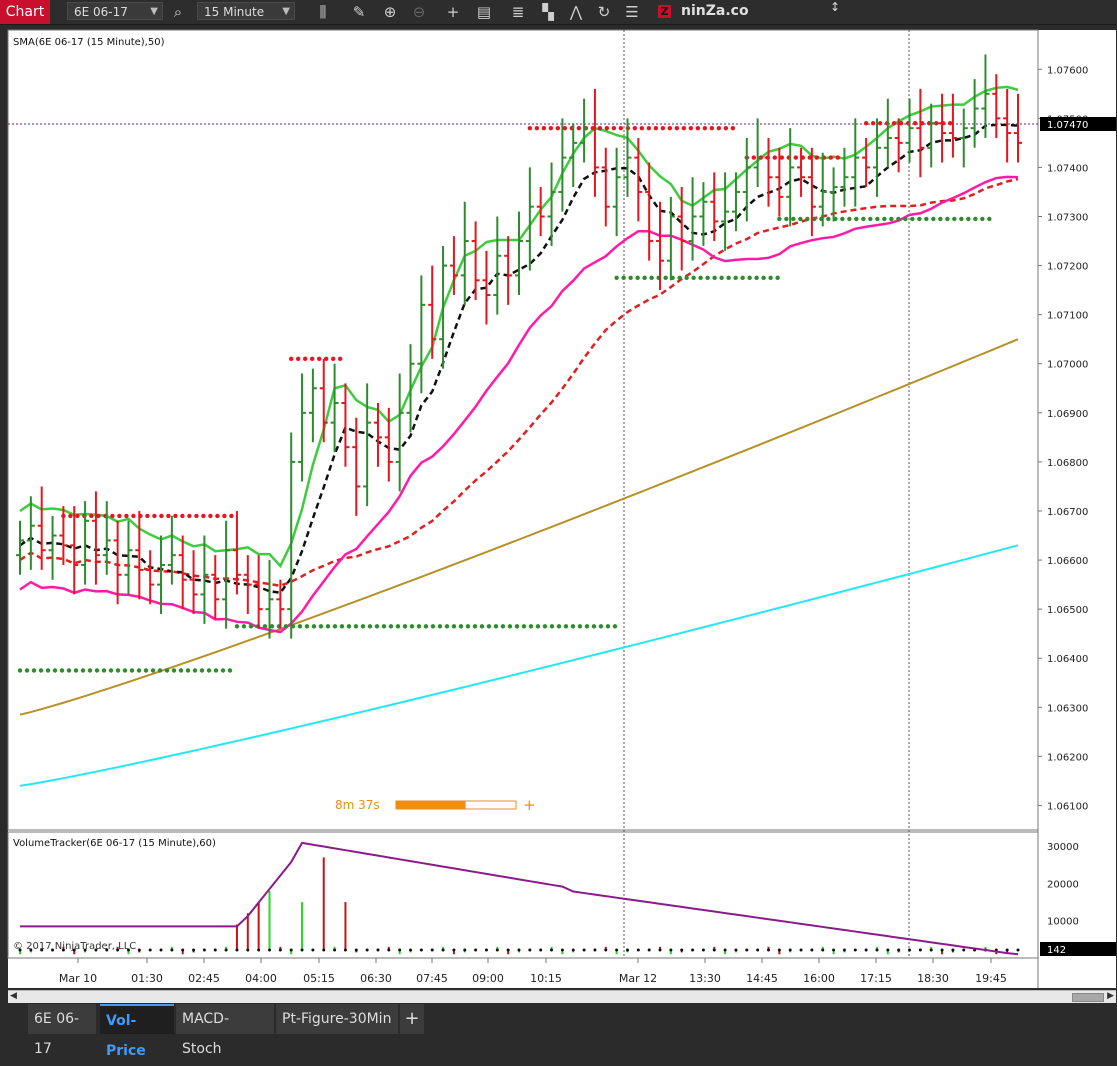 The width and height of the screenshot is (1117, 1066). Describe the element at coordinates (419, 12) in the screenshot. I see `zoom-out-icon: ⊖` at that location.